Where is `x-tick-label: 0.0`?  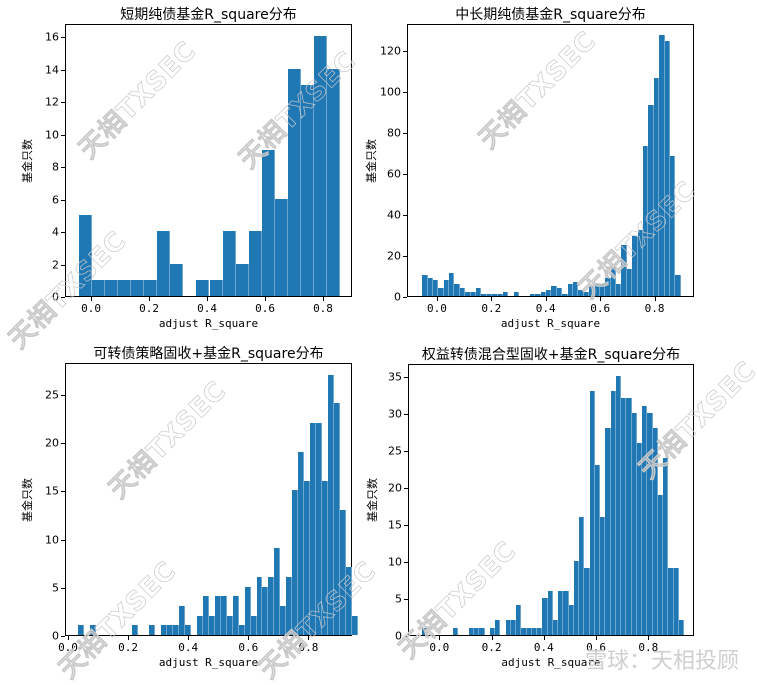
x-tick-label: 0.0 is located at coordinates (436, 308).